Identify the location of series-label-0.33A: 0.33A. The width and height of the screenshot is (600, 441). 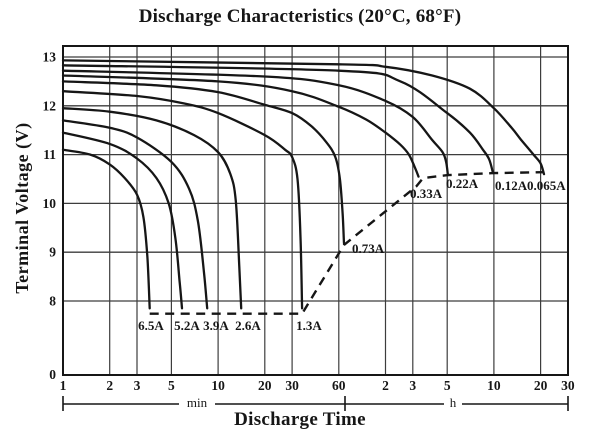
(426, 193).